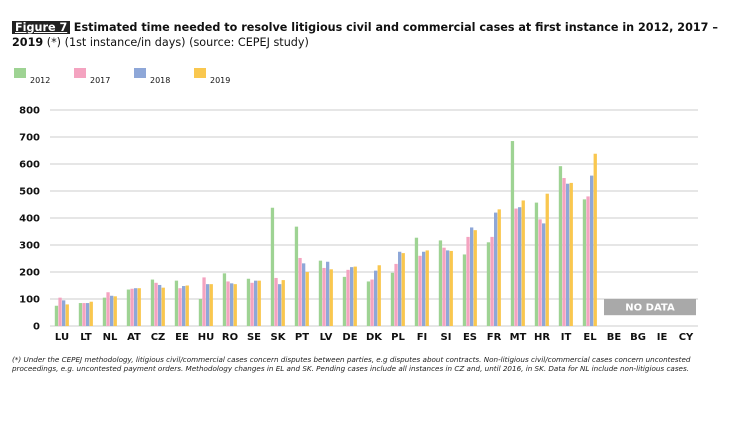 The width and height of the screenshot is (737, 421). I want to click on x-tick-label-EE: EE, so click(182, 337).